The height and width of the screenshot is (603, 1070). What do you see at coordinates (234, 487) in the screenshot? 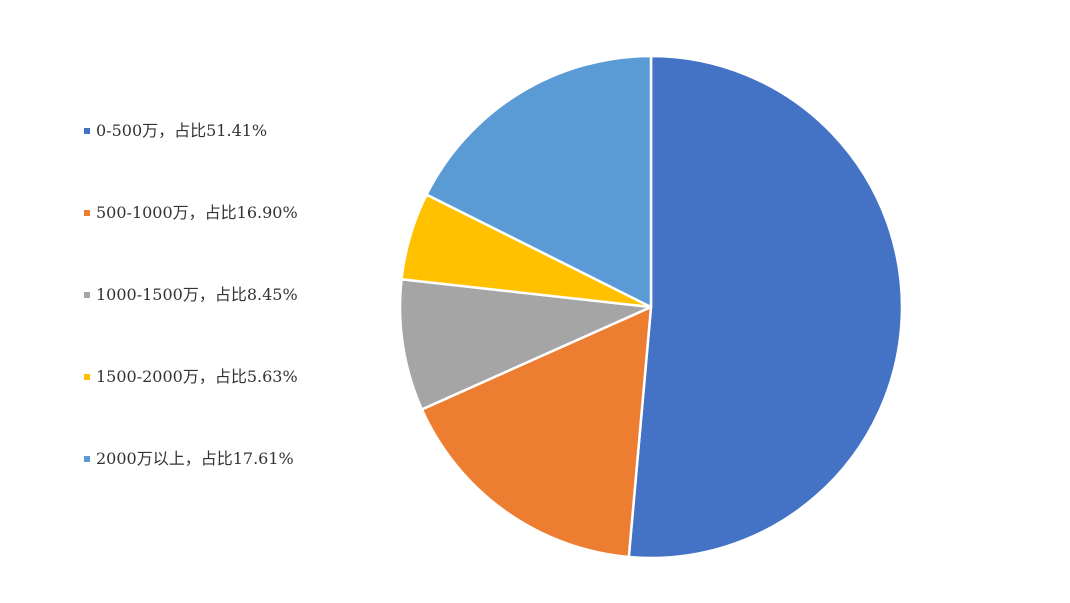
I see `legend-item-5: 2000万以上，占比17.61%` at bounding box center [234, 487].